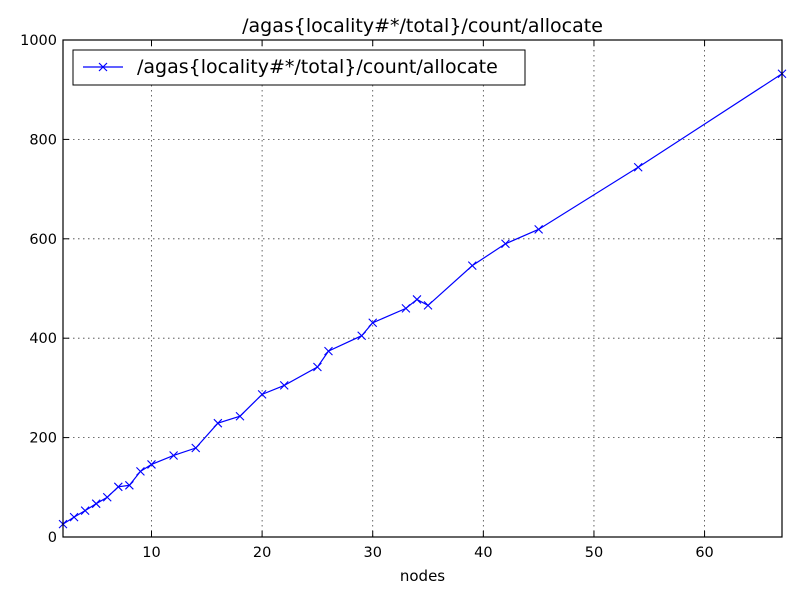 The image size is (800, 600). Describe the element at coordinates (52, 538) in the screenshot. I see `y-tick-label: 0` at that location.